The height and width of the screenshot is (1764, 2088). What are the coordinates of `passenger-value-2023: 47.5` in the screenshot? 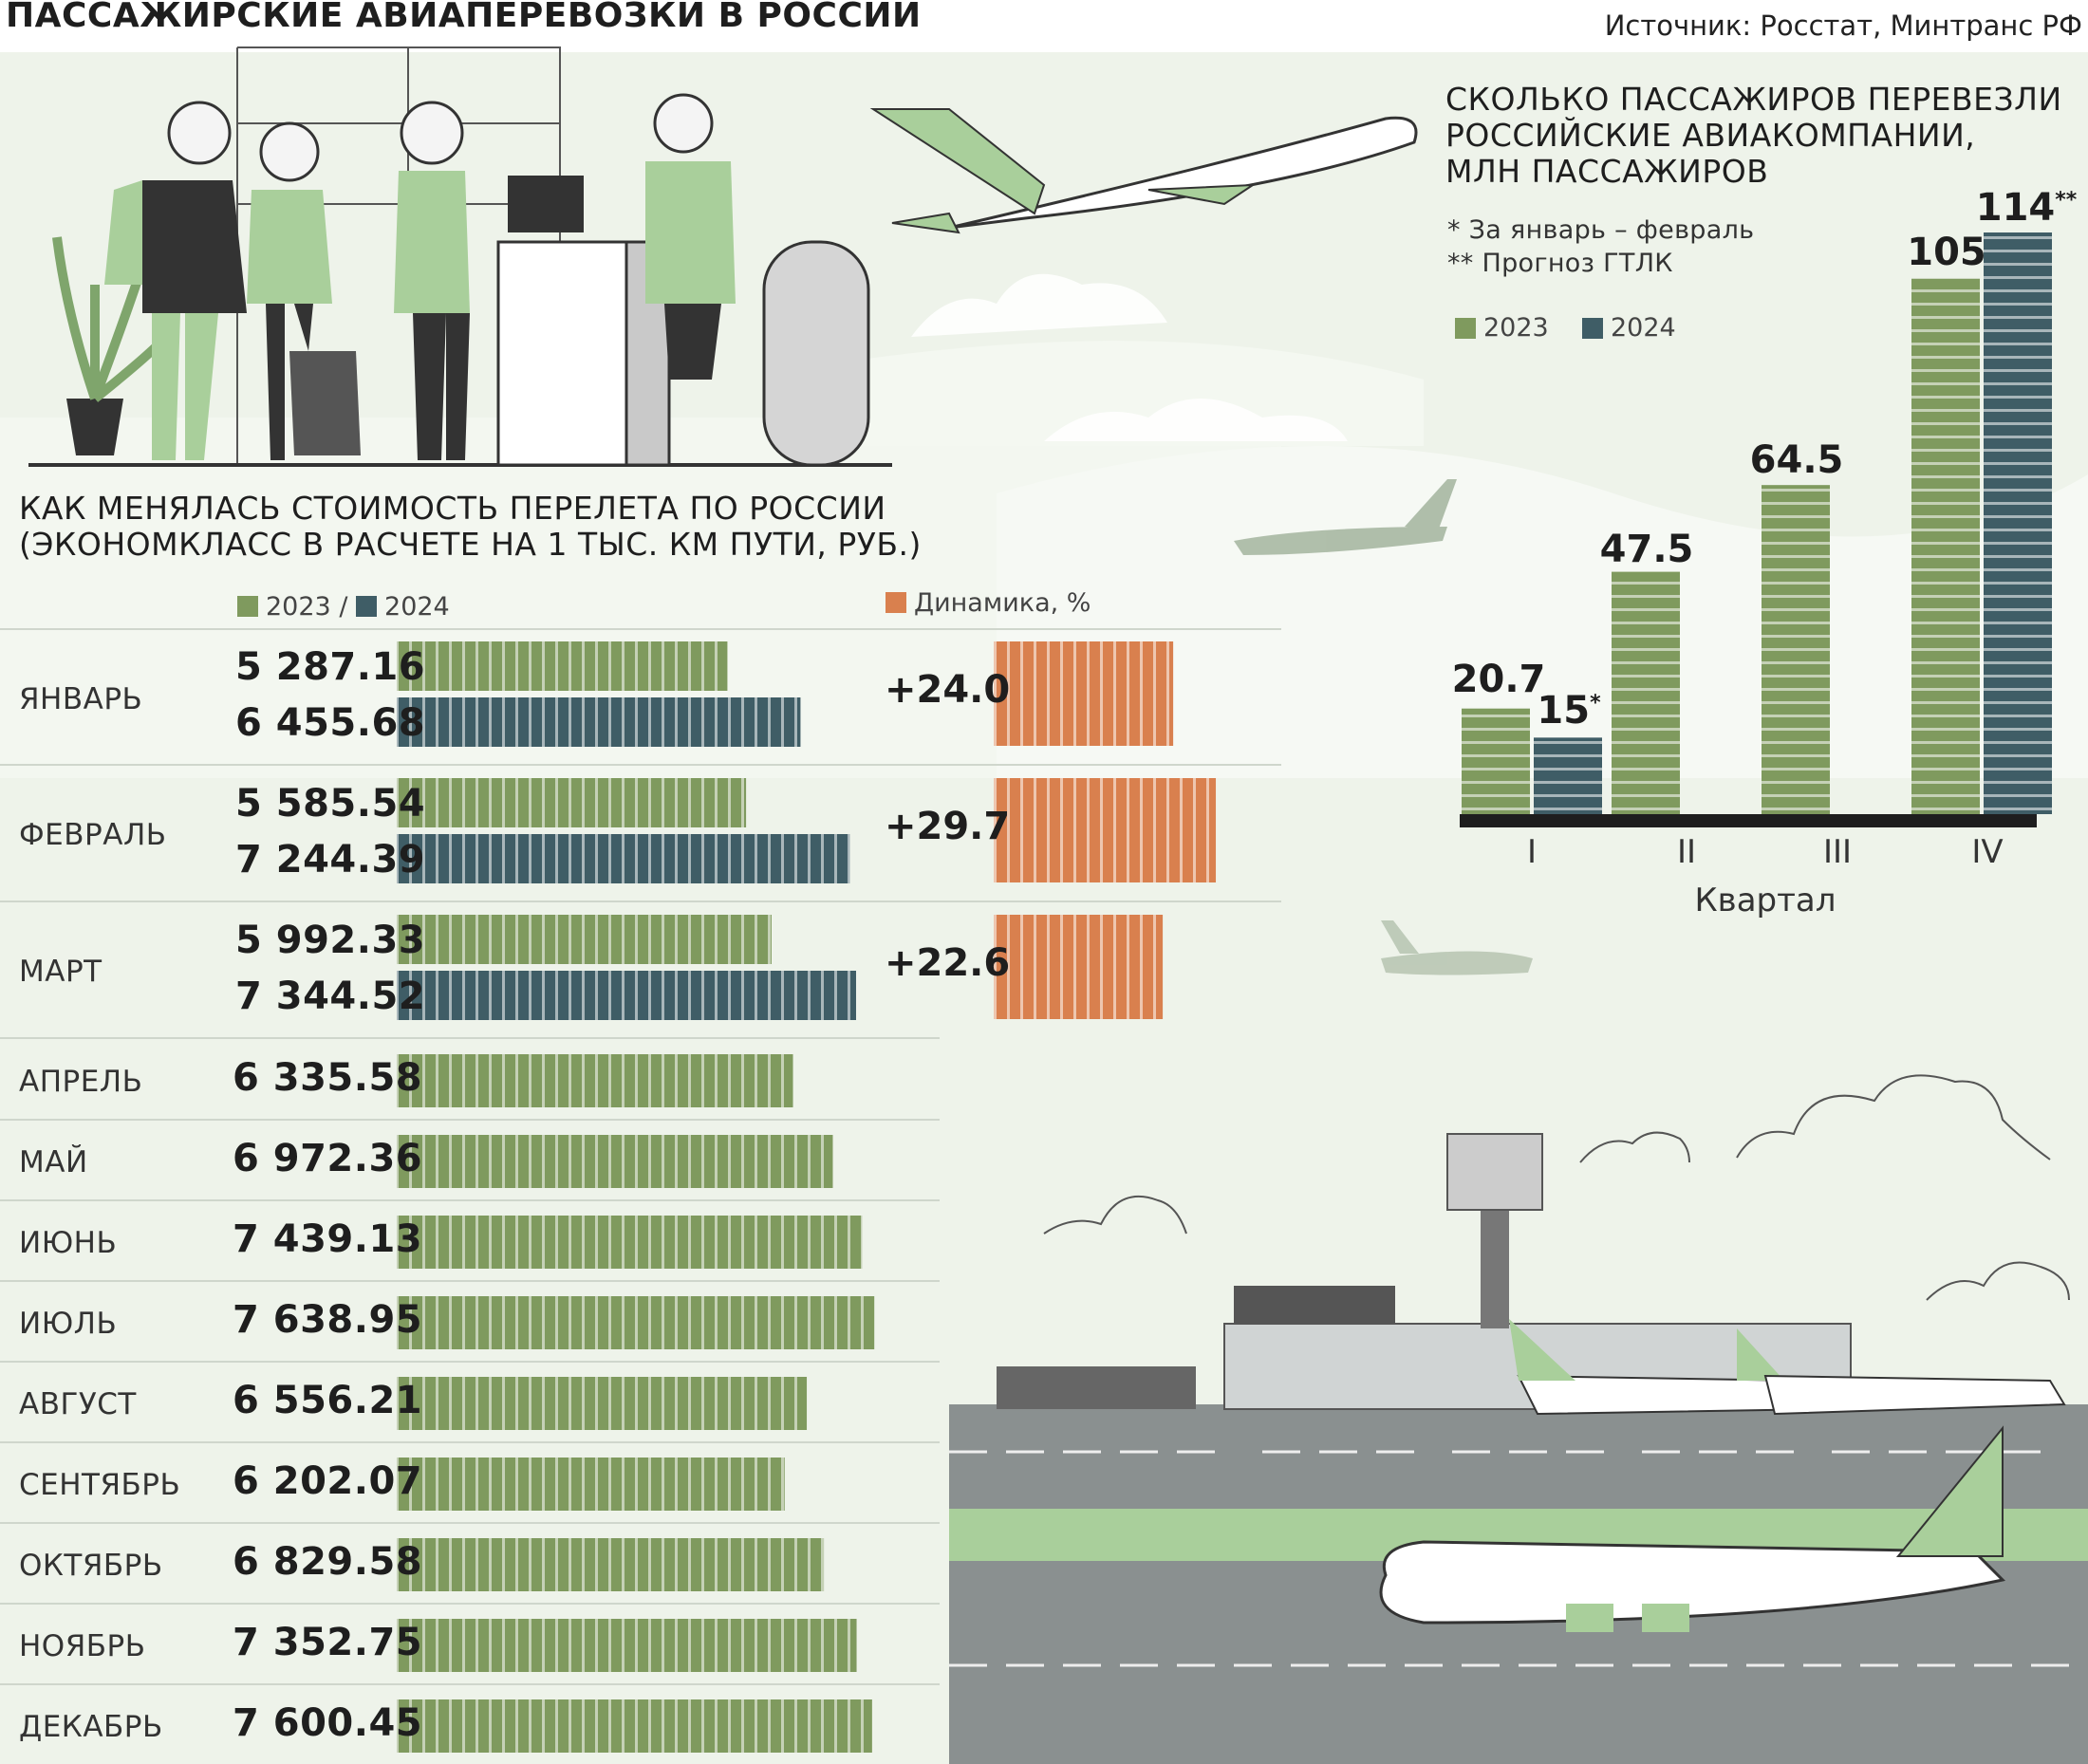 It's located at (1646, 549).